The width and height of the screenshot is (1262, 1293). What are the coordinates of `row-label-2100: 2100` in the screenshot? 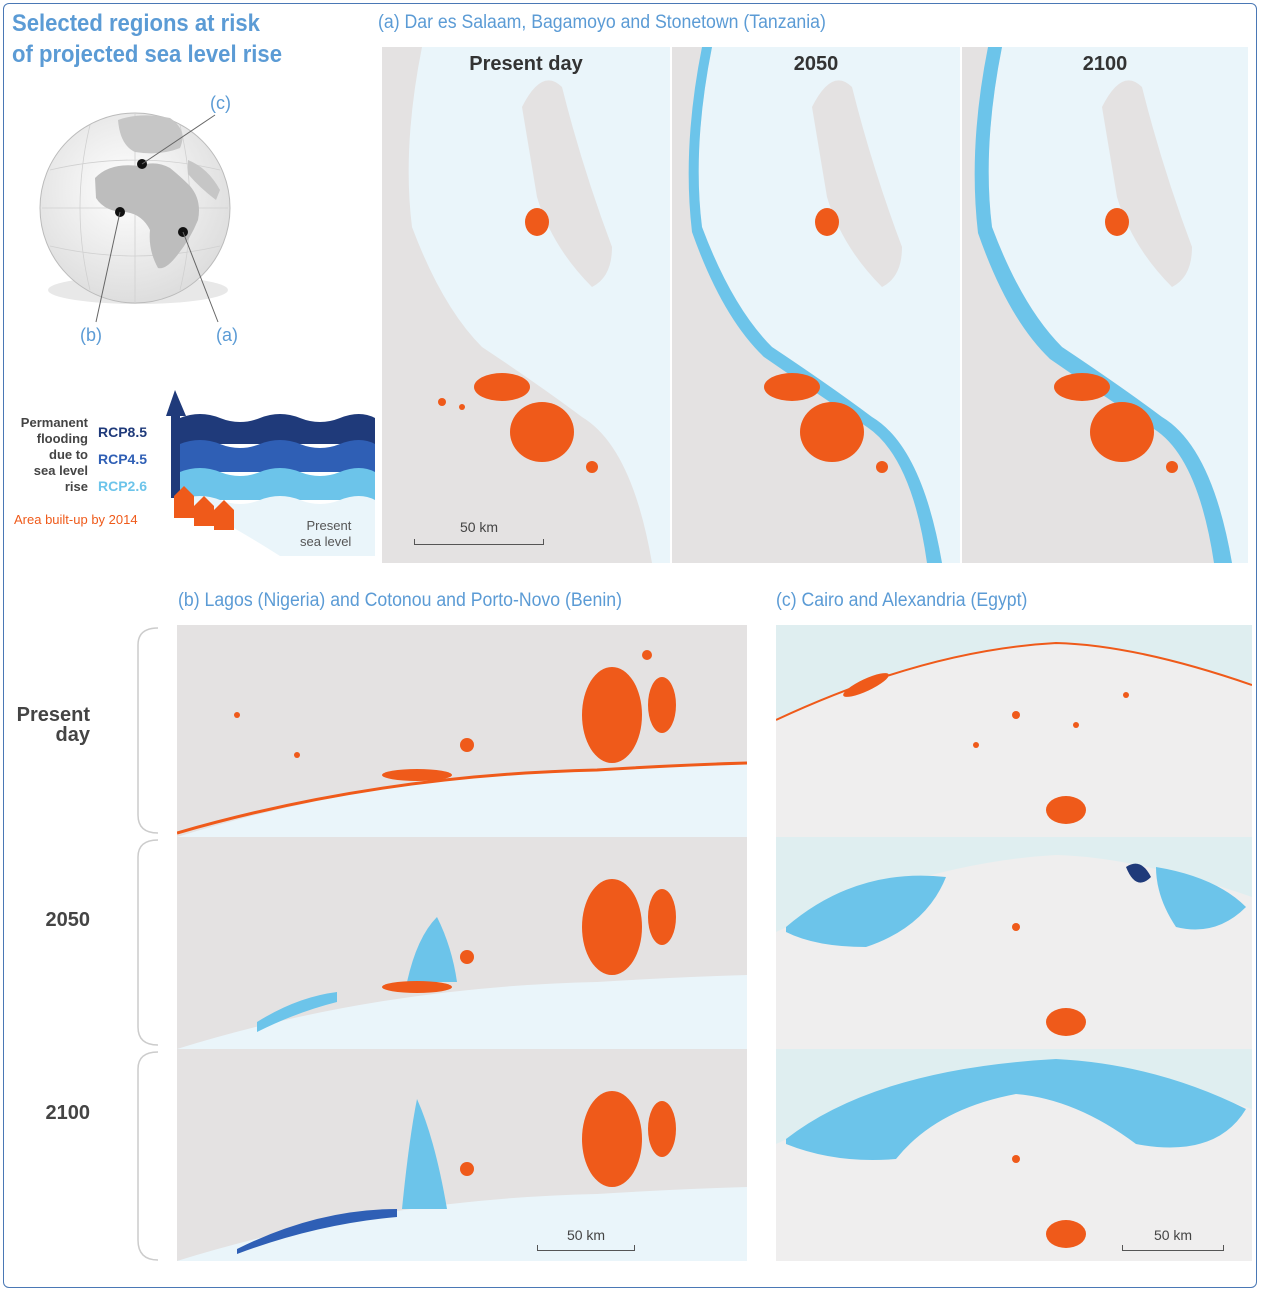 It's located at (68, 1113).